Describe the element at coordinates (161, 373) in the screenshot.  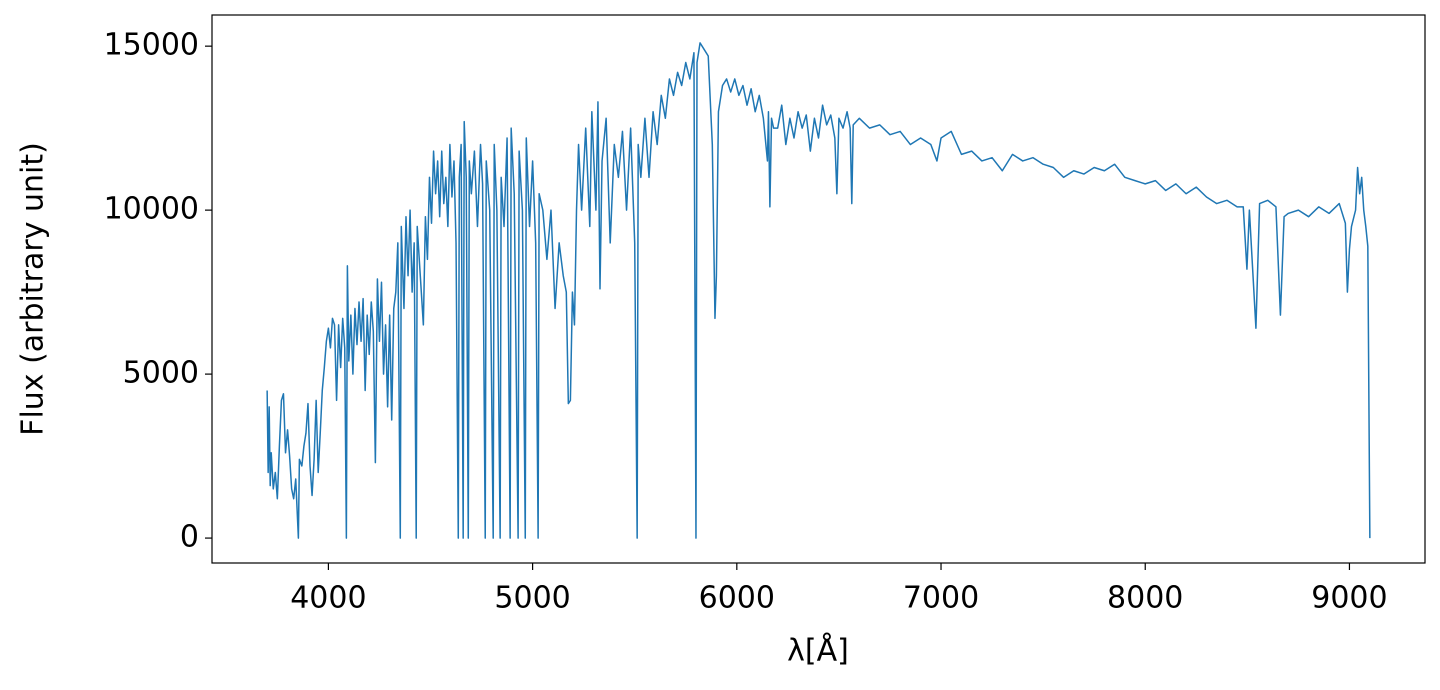
I see `y-tick-label: 5000` at that location.